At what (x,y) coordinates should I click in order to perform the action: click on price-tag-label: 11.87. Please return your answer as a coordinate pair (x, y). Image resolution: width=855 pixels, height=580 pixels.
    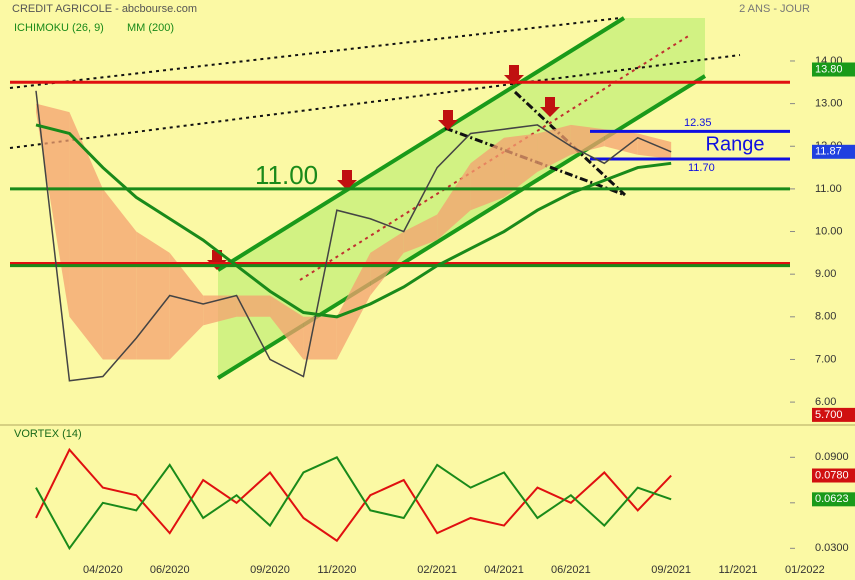
    Looking at the image, I should click on (828, 152).